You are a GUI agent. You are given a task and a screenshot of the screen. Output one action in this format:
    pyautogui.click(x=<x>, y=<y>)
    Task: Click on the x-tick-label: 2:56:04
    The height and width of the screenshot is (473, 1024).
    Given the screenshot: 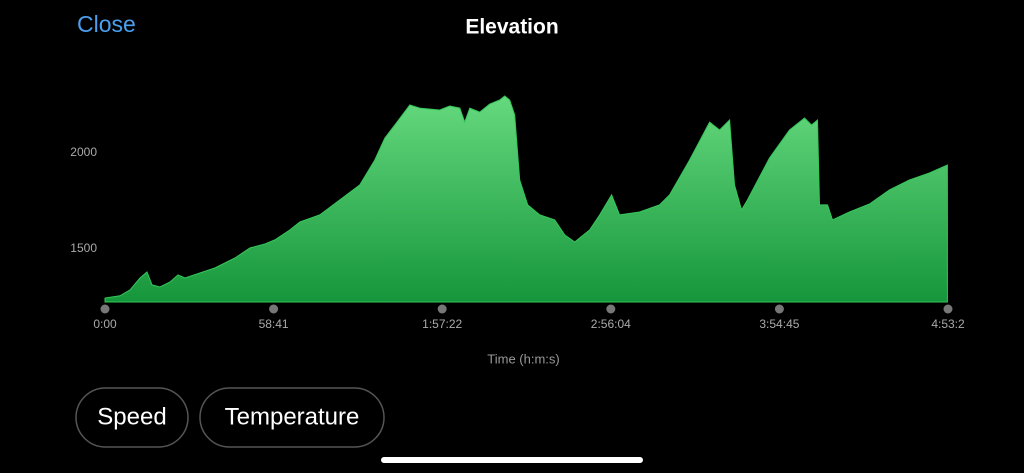 What is the action you would take?
    pyautogui.click(x=611, y=324)
    